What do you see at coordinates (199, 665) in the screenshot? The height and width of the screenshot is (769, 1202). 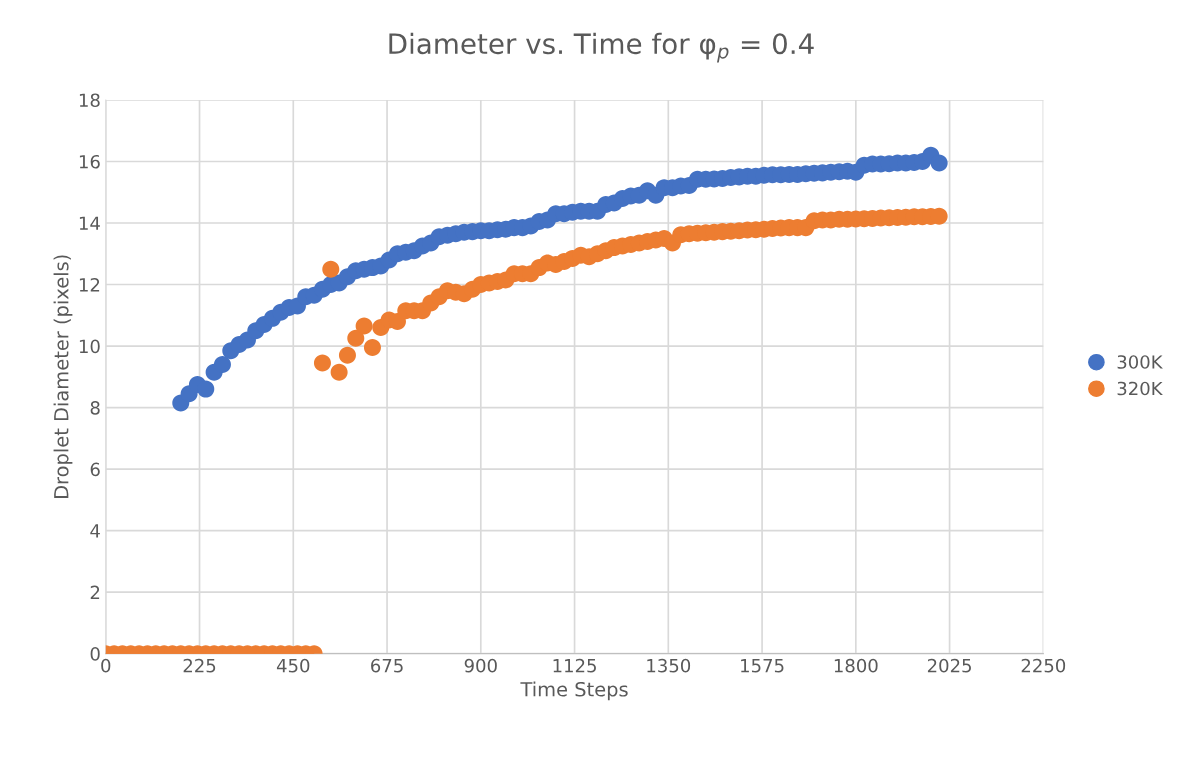 I see `x-tick-label: 225` at bounding box center [199, 665].